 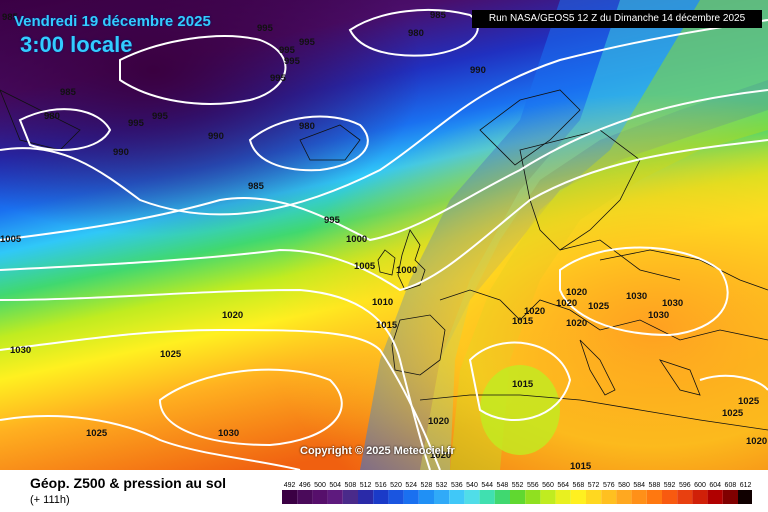 What do you see at coordinates (112, 21) in the screenshot?
I see `forecast-date: Vendredi 19 décembre 2025` at bounding box center [112, 21].